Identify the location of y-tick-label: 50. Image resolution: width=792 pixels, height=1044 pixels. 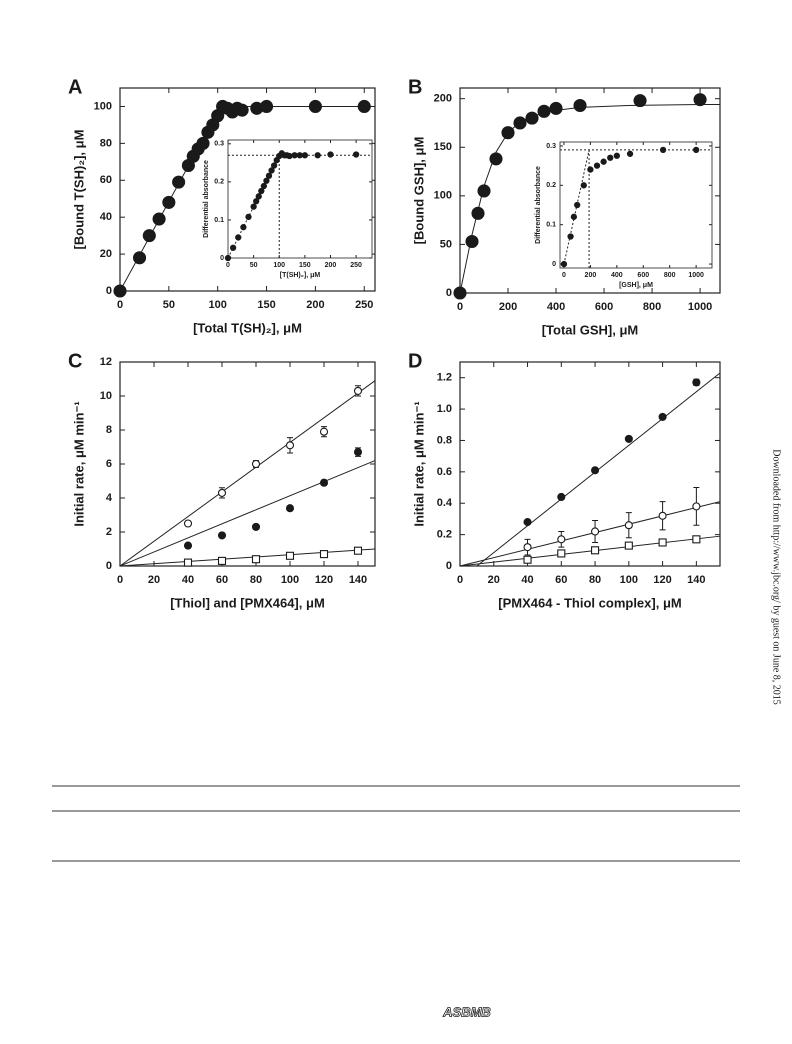
(446, 244).